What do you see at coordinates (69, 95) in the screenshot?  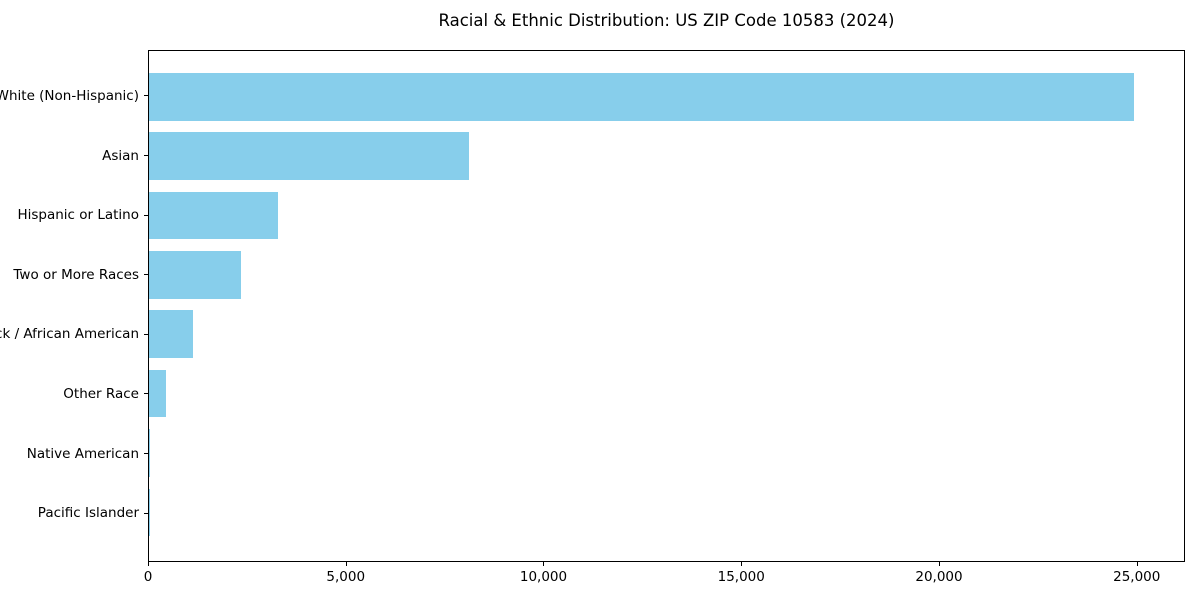 I see `y-axis-label: White (Non-Hispanic)` at bounding box center [69, 95].